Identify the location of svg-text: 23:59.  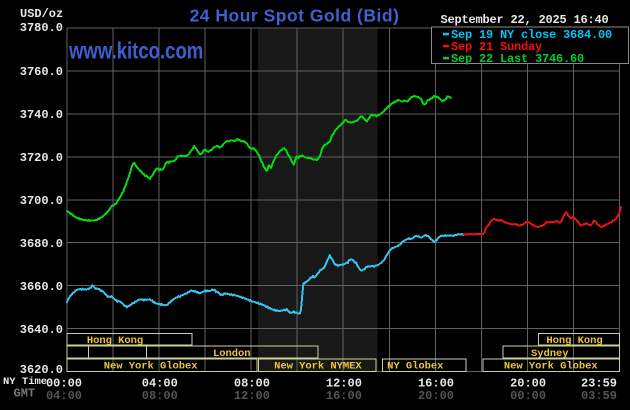
(599, 384).